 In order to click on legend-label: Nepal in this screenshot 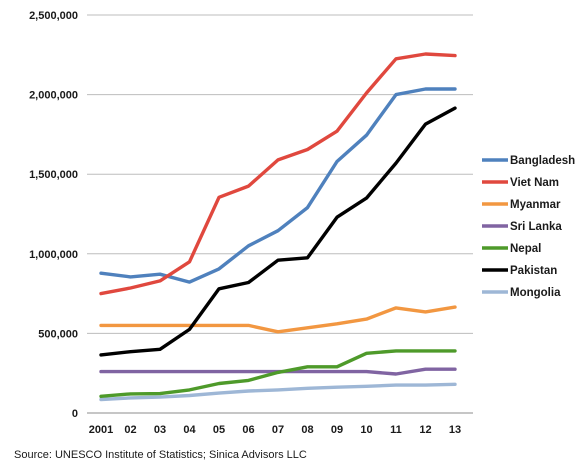, I will do `click(525, 249)`.